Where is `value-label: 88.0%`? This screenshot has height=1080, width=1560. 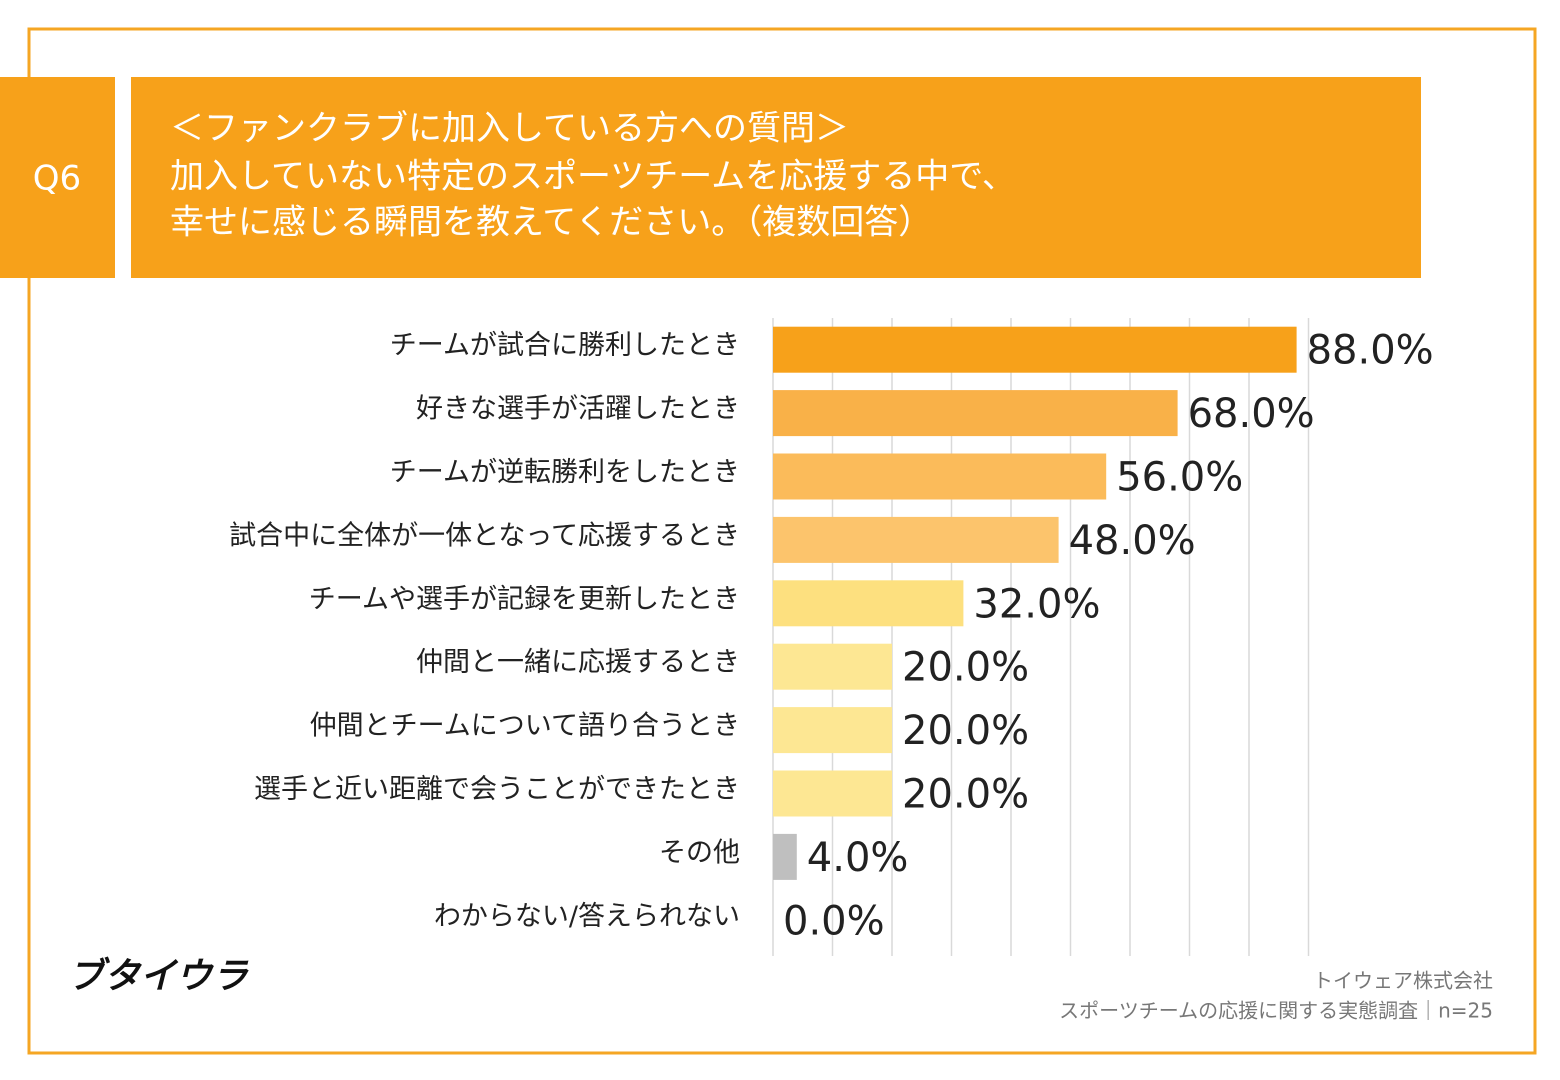
value-label: 88.0% is located at coordinates (1370, 351).